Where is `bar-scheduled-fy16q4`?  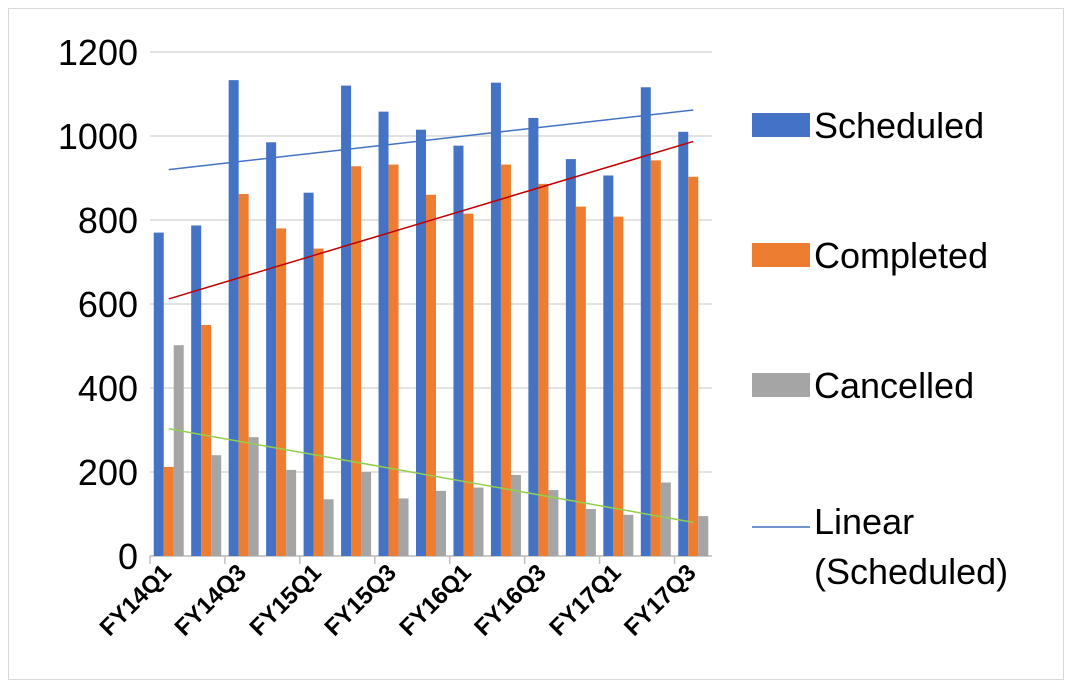 bar-scheduled-fy16q4 is located at coordinates (570, 357).